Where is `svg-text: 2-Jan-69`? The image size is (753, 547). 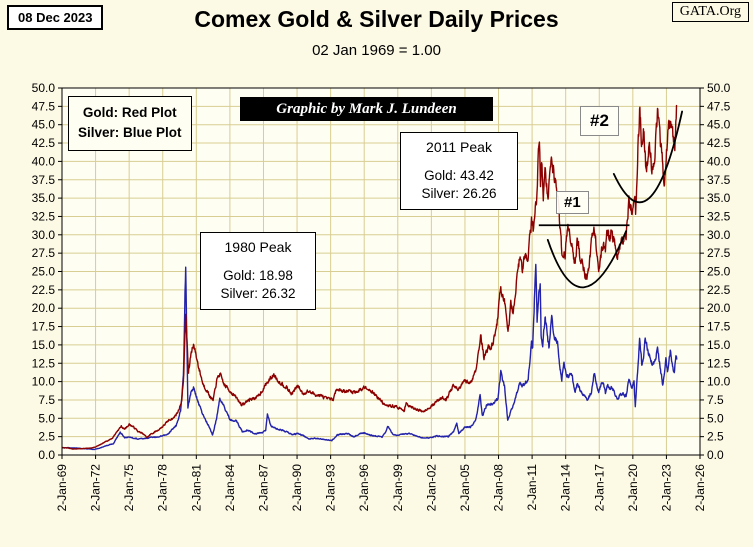 svg-text: 2-Jan-69 is located at coordinates (62, 488).